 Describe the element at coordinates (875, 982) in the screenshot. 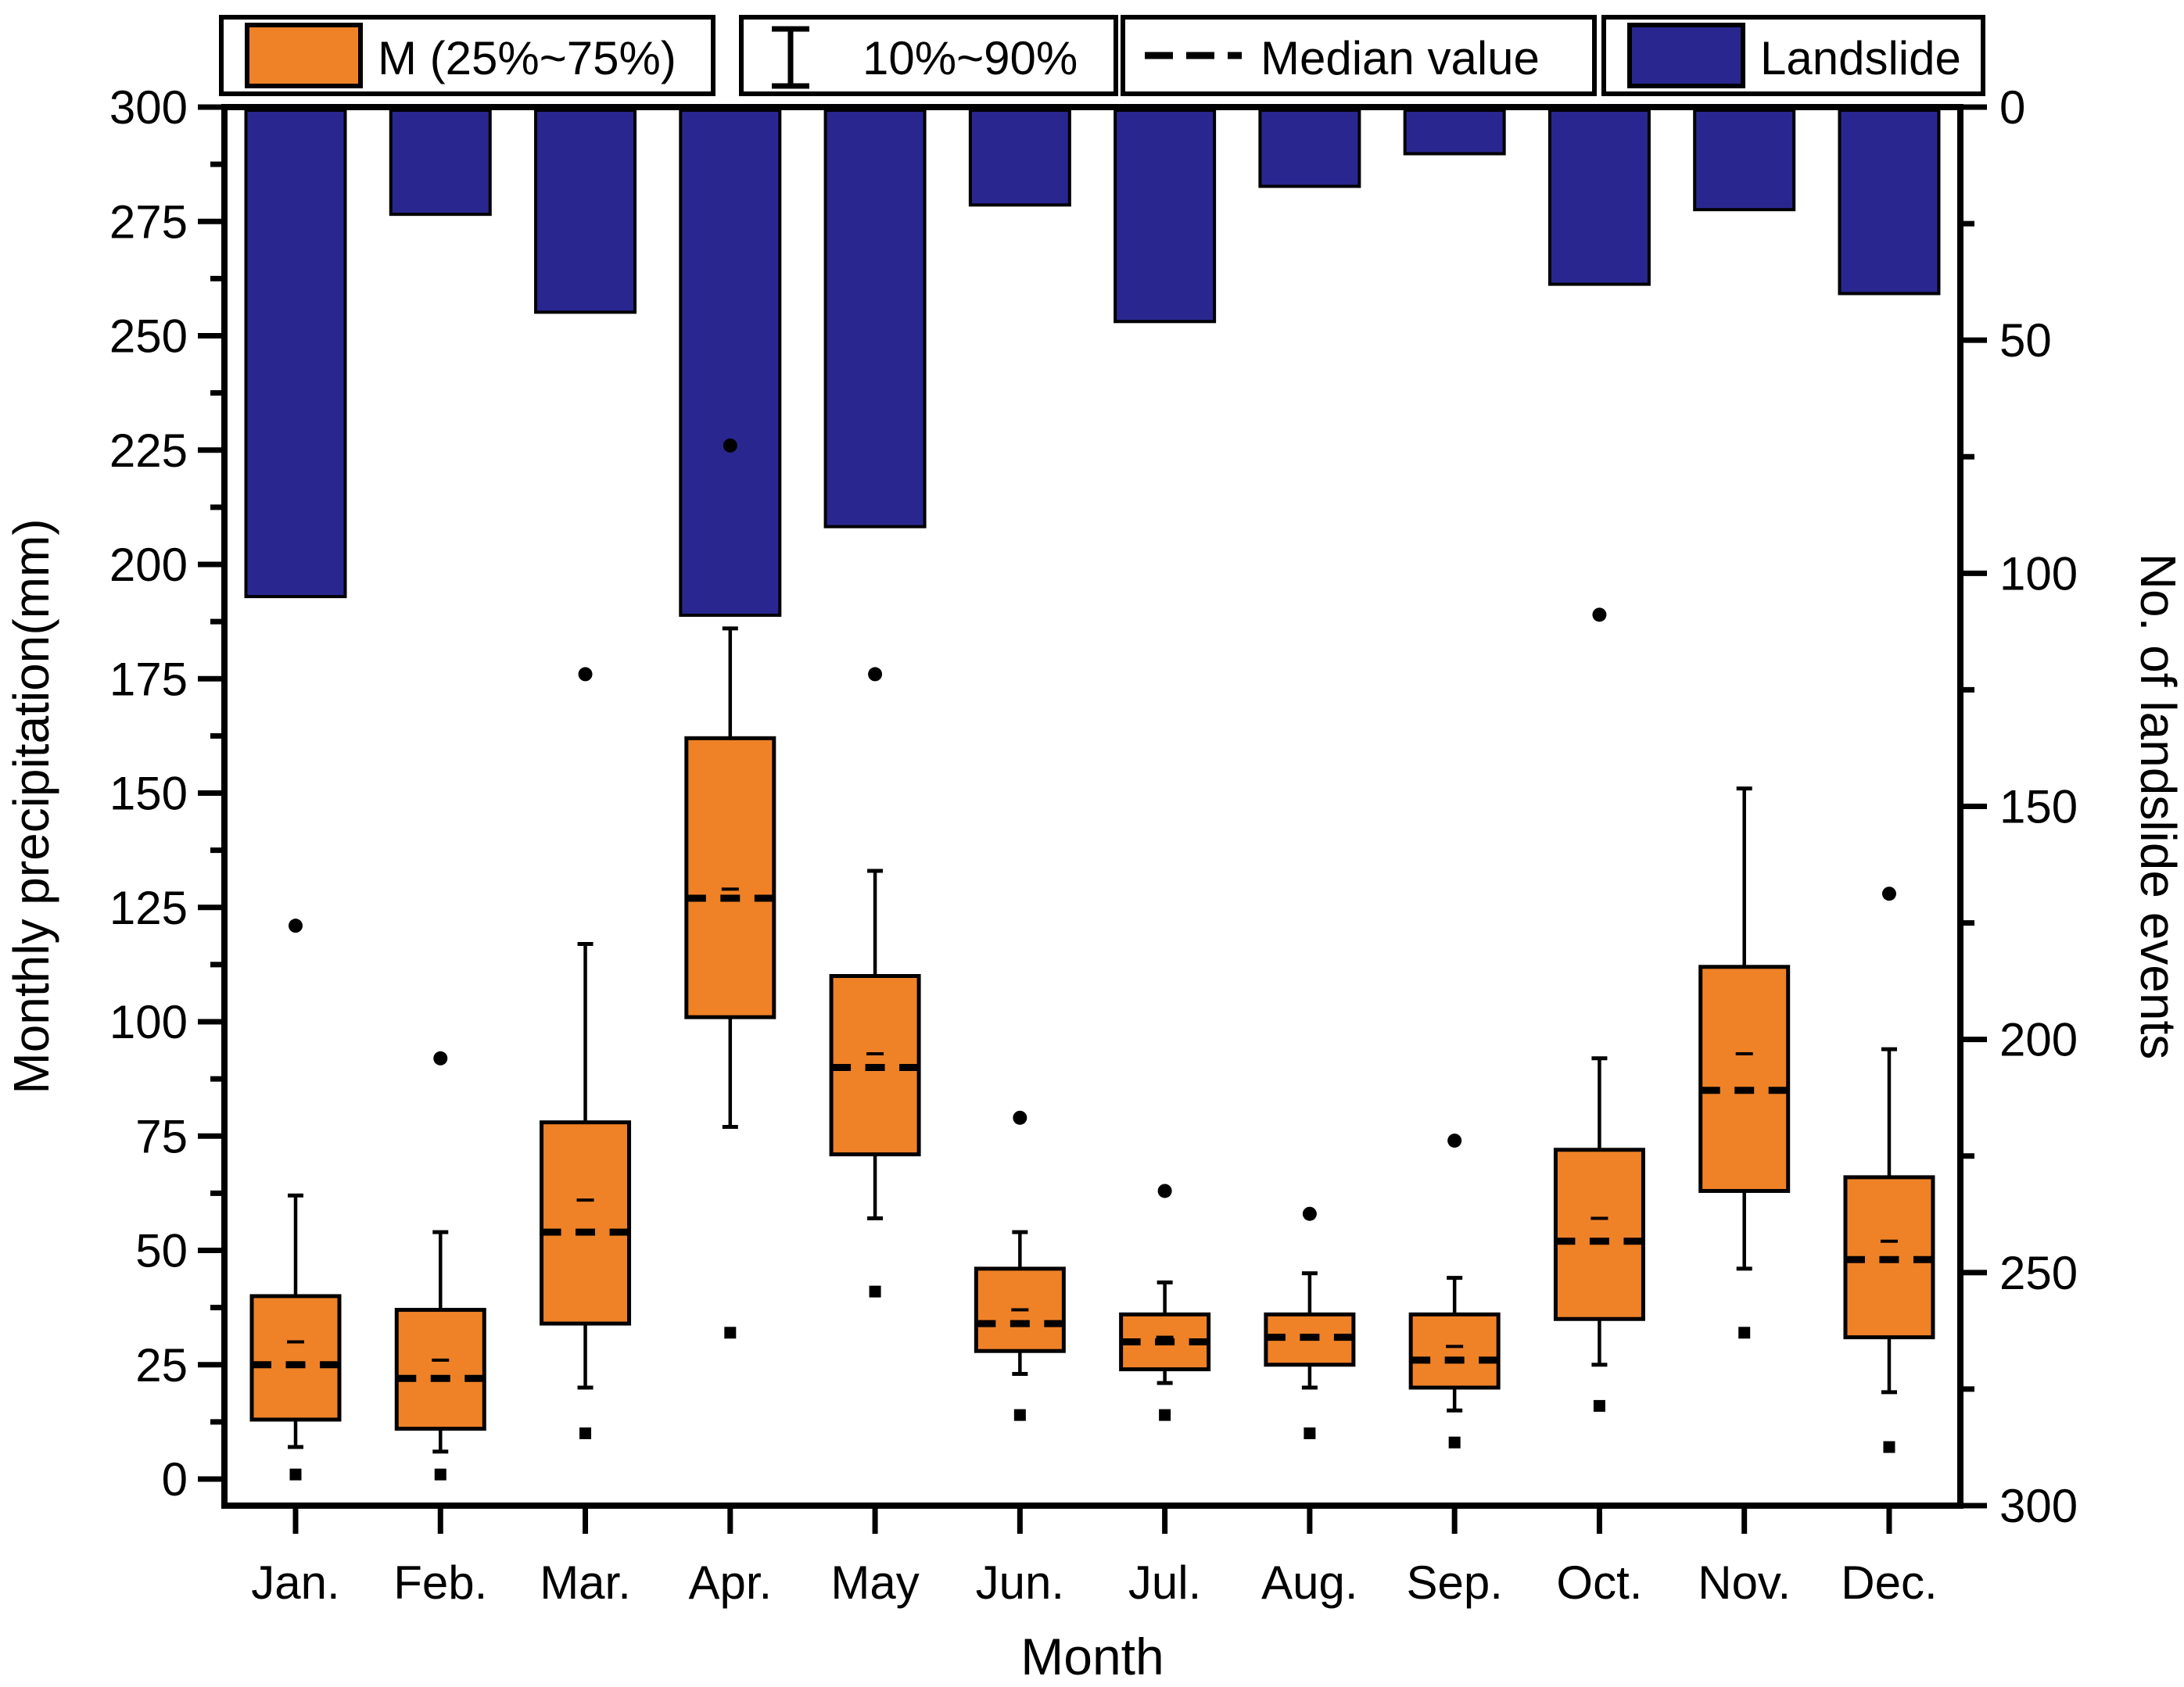

I see `boxplot-may` at that location.